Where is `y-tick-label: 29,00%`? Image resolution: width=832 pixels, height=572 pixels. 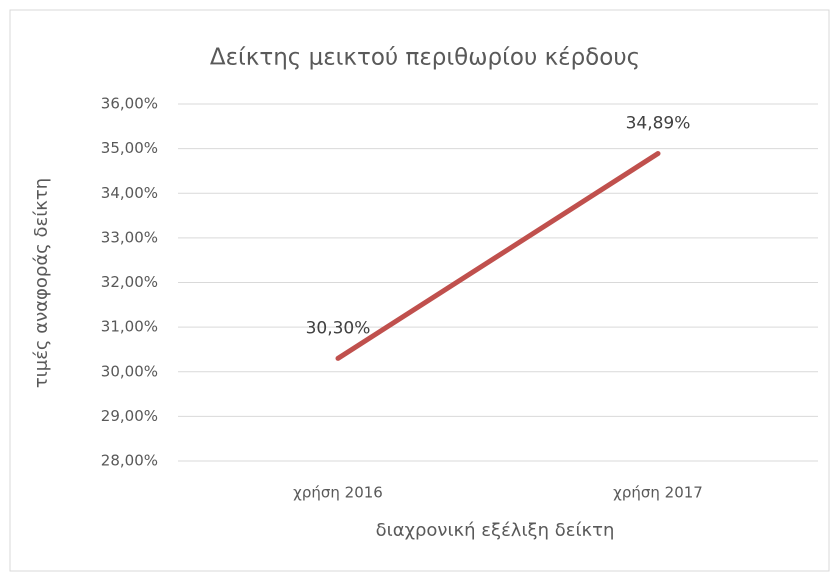 y-tick-label: 29,00% is located at coordinates (129, 416).